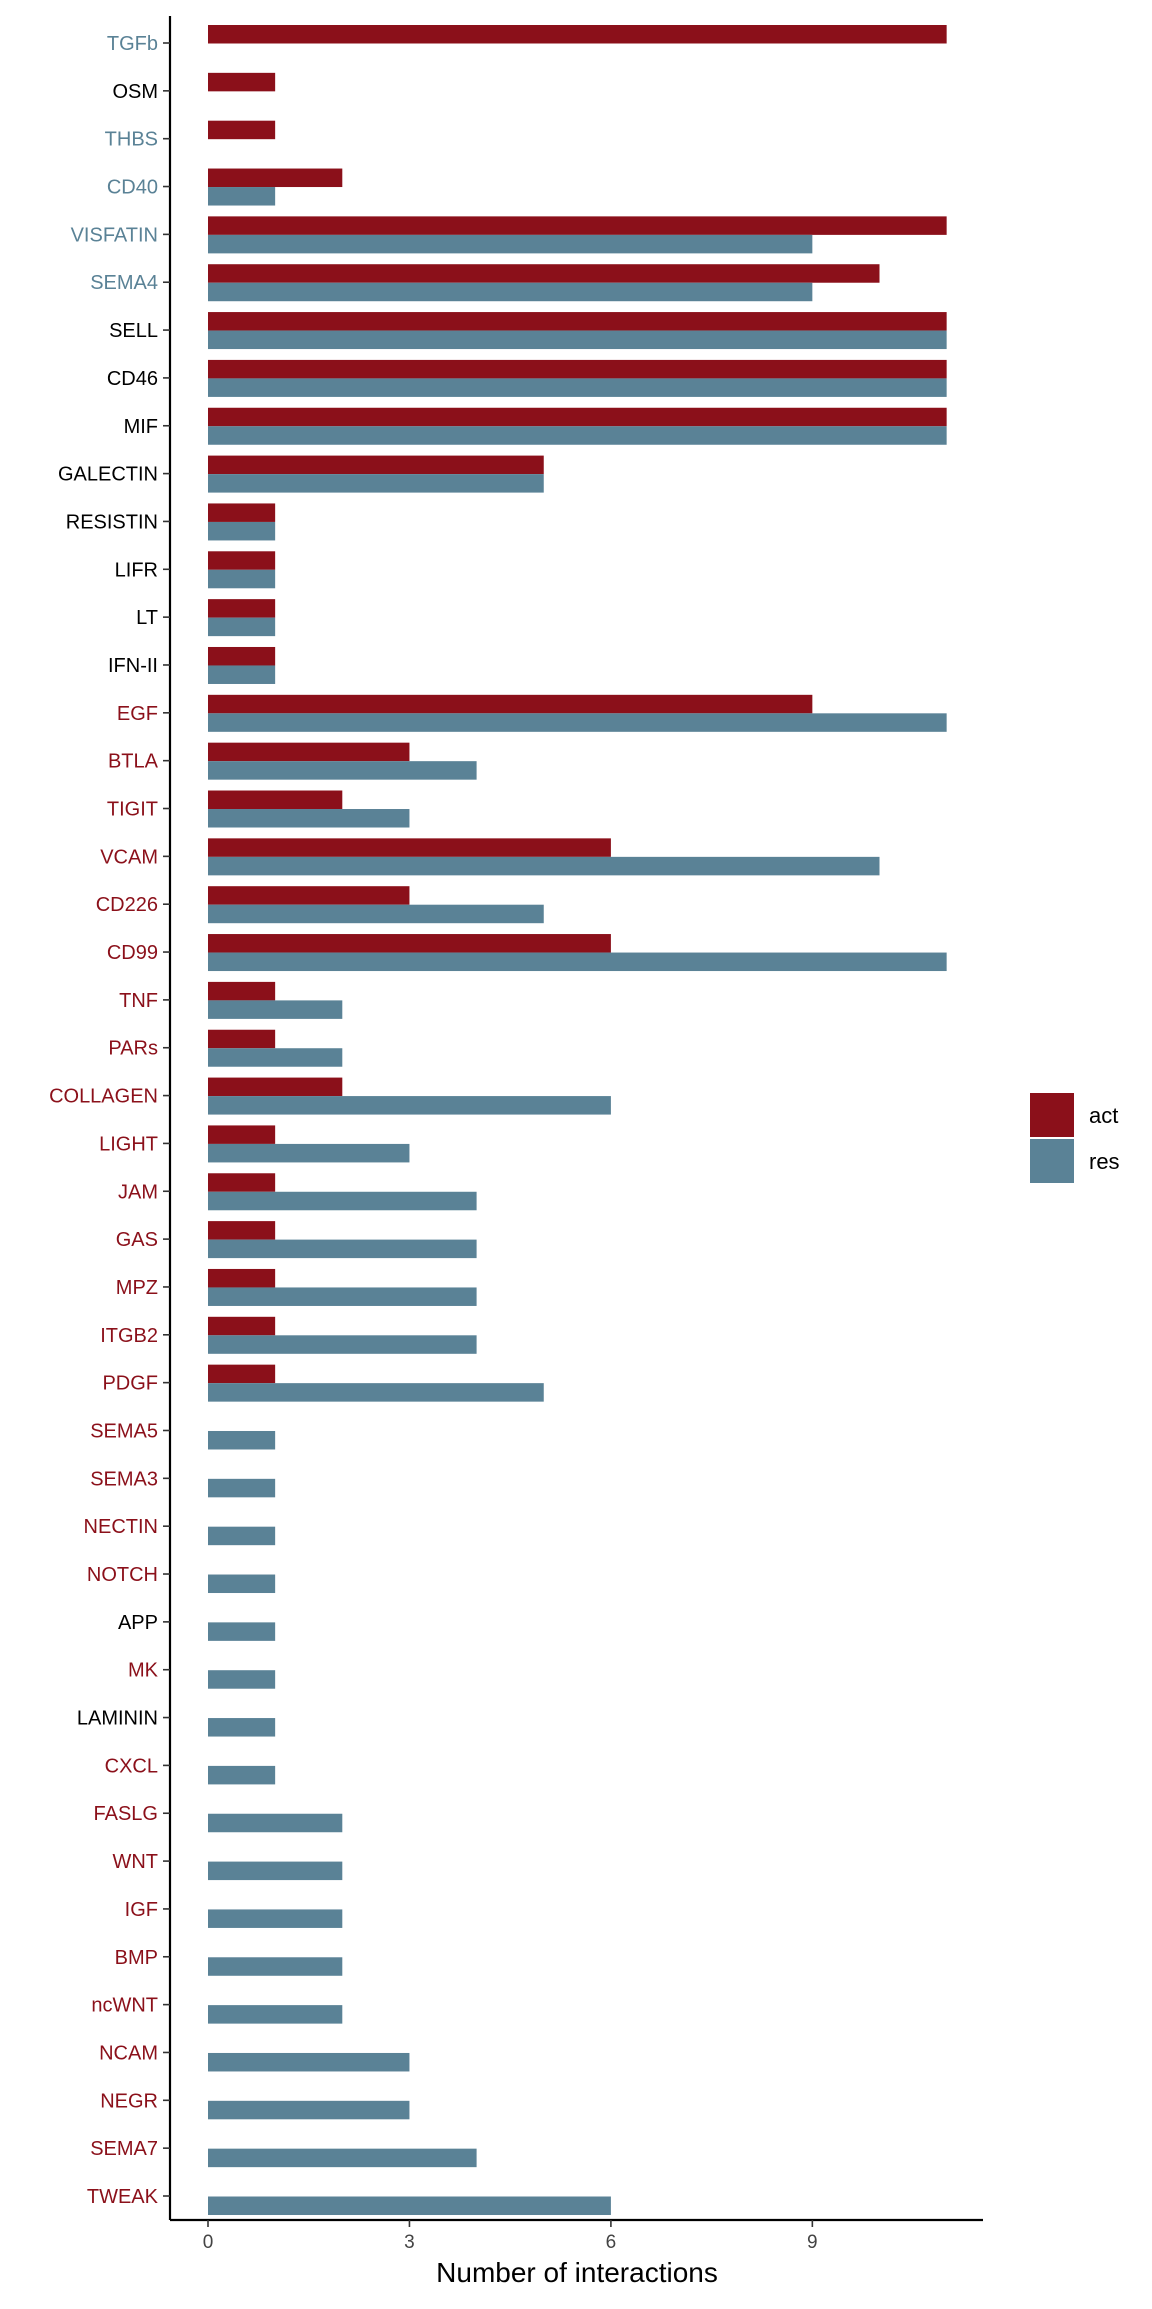 This screenshot has height=2309, width=1152. Describe the element at coordinates (409, 2242) in the screenshot. I see `x-tick-label: 3` at that location.